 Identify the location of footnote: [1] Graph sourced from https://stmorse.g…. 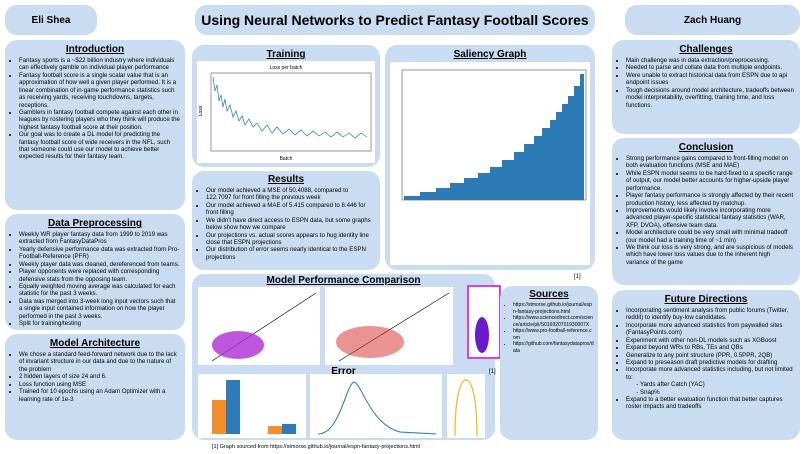
(316, 447).